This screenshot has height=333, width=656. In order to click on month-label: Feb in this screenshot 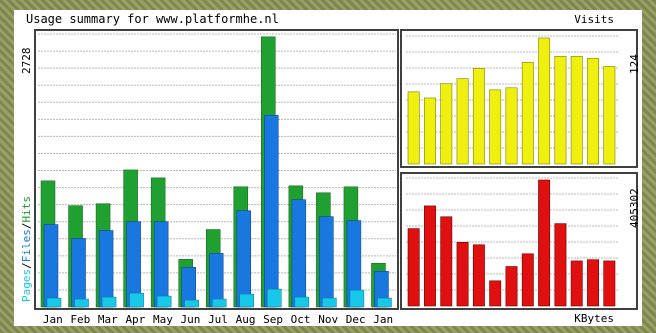, I will do `click(80, 319)`.